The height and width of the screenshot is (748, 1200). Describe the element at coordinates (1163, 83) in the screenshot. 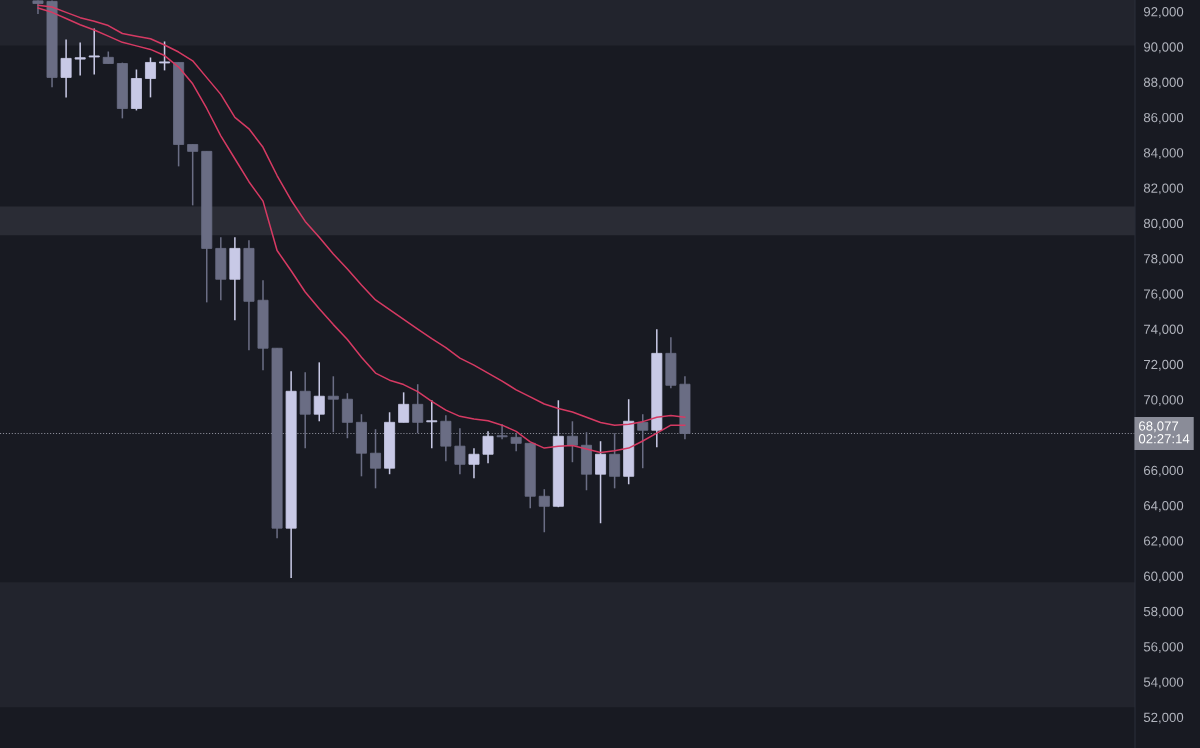

I see `y-tick-label: 88,000` at that location.